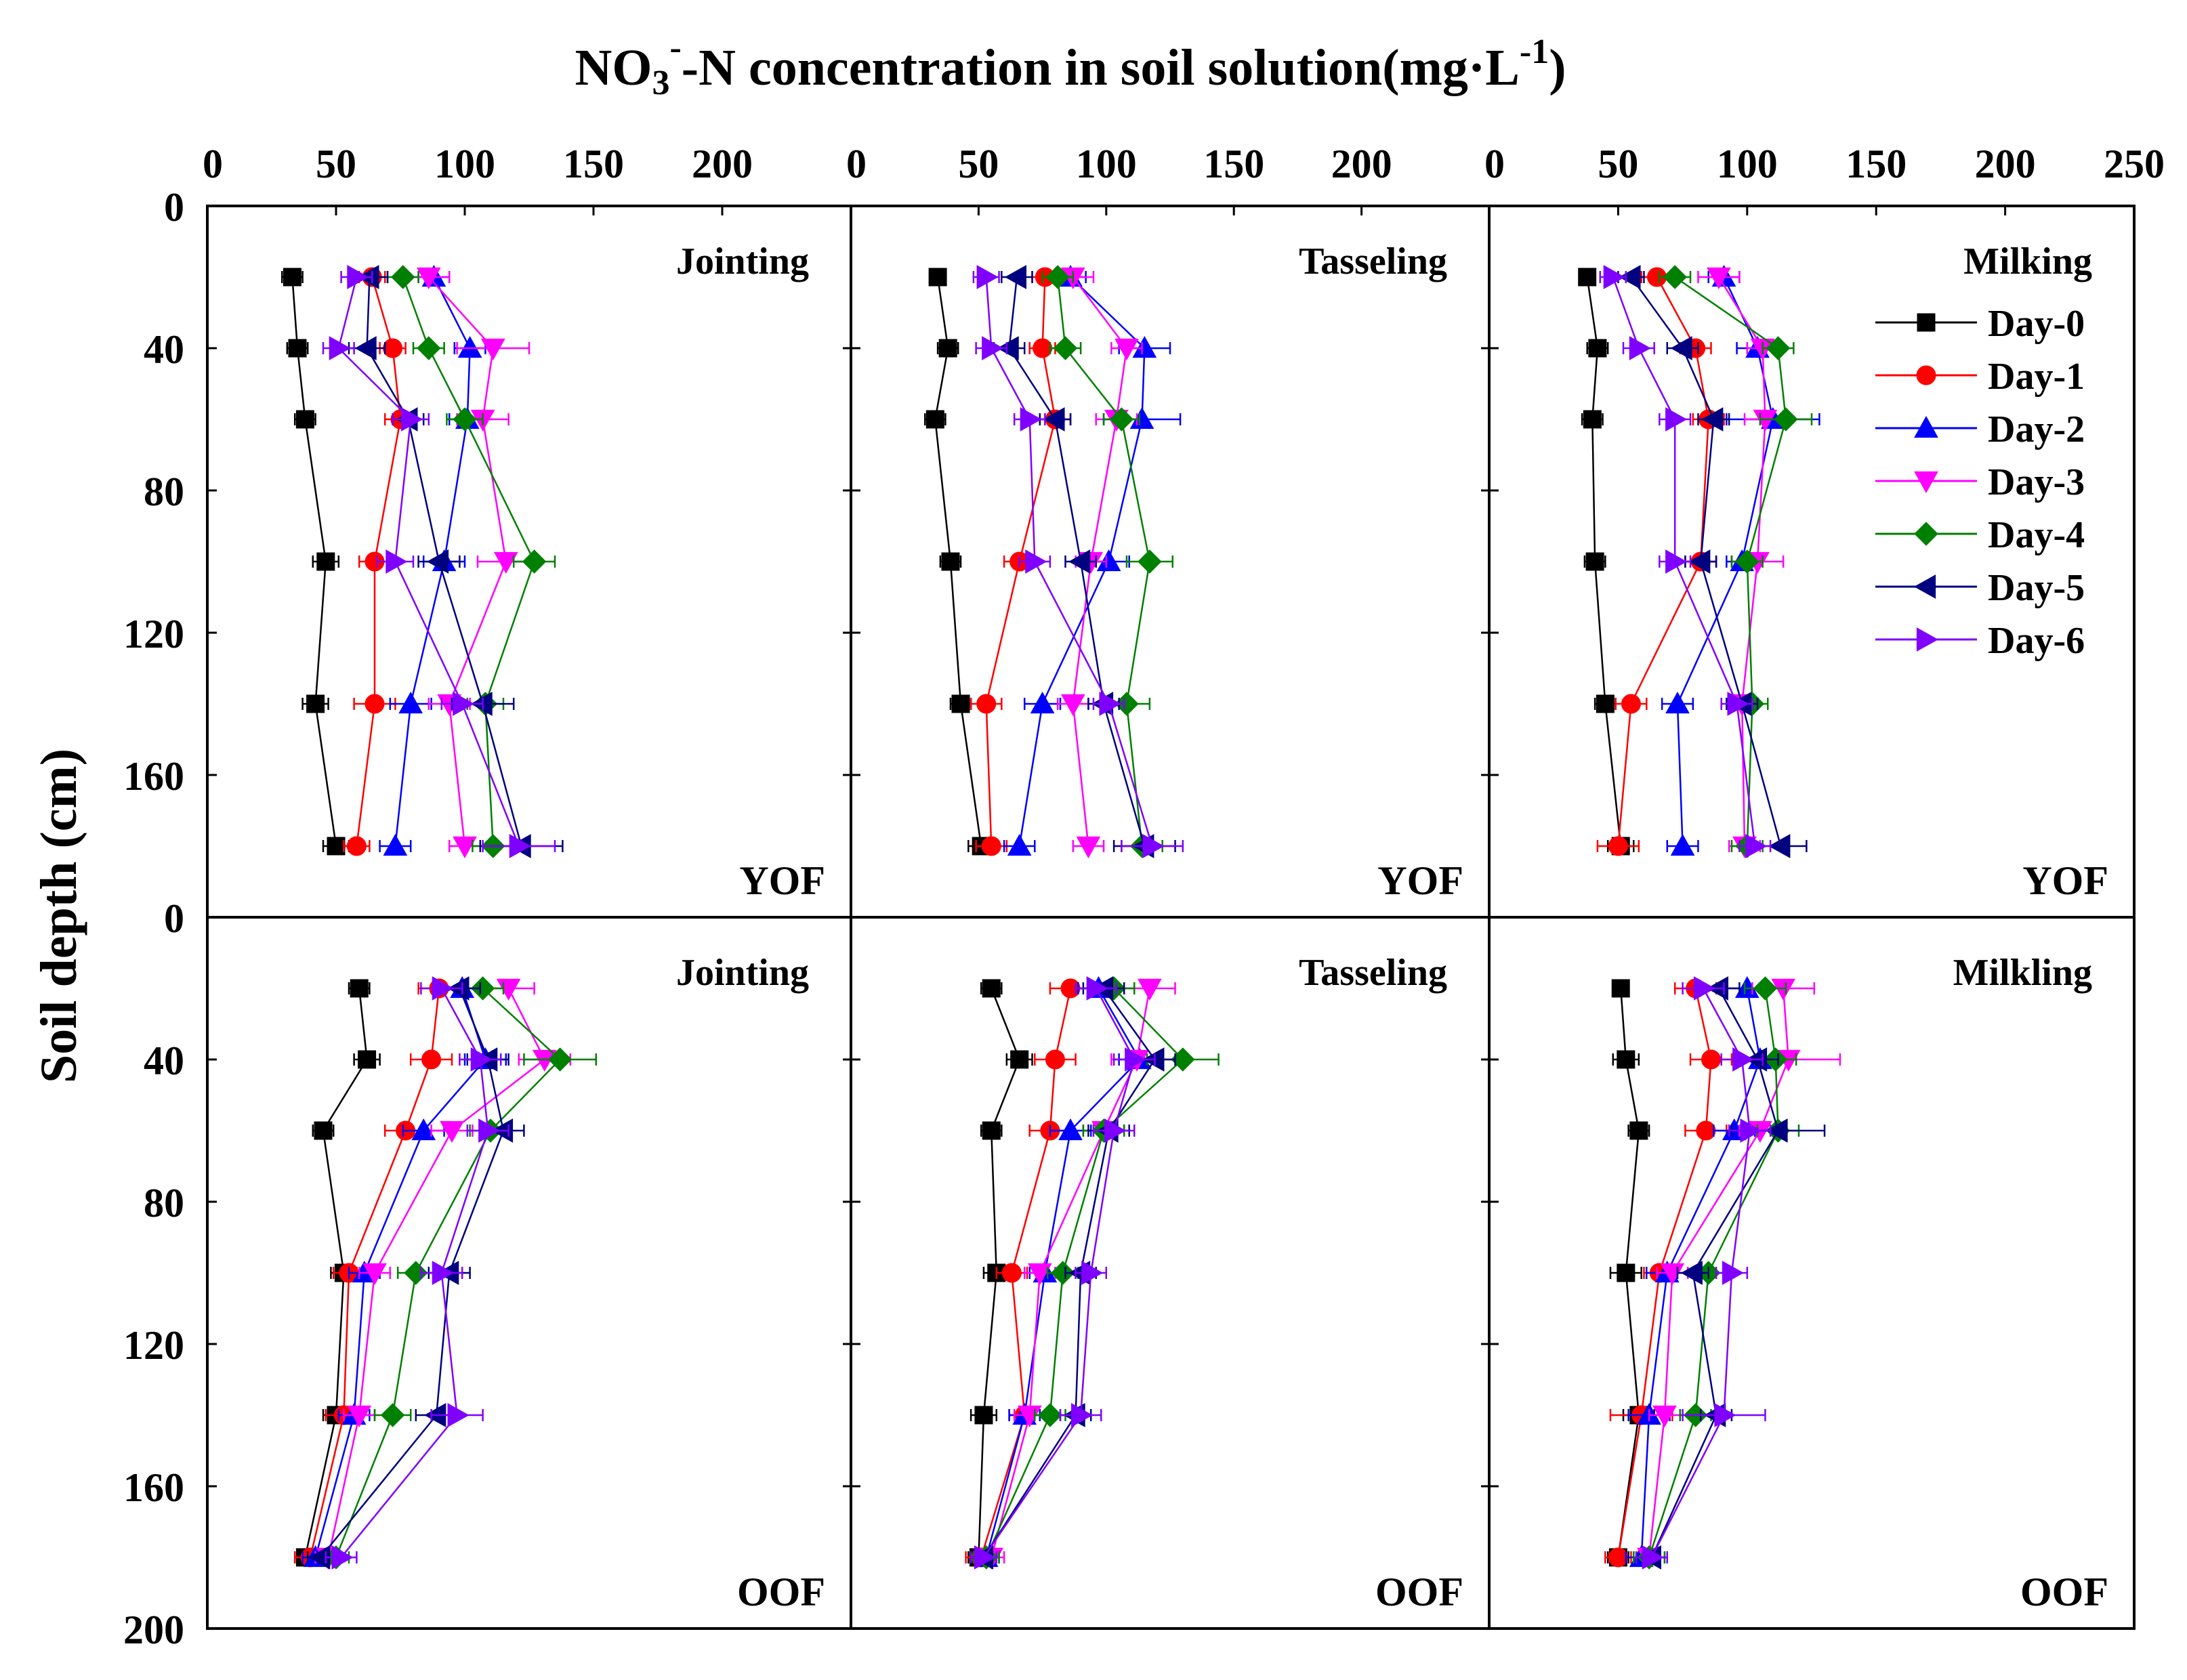  What do you see at coordinates (529, 1273) in the screenshot?
I see `panel-4: Jointing OOF` at bounding box center [529, 1273].